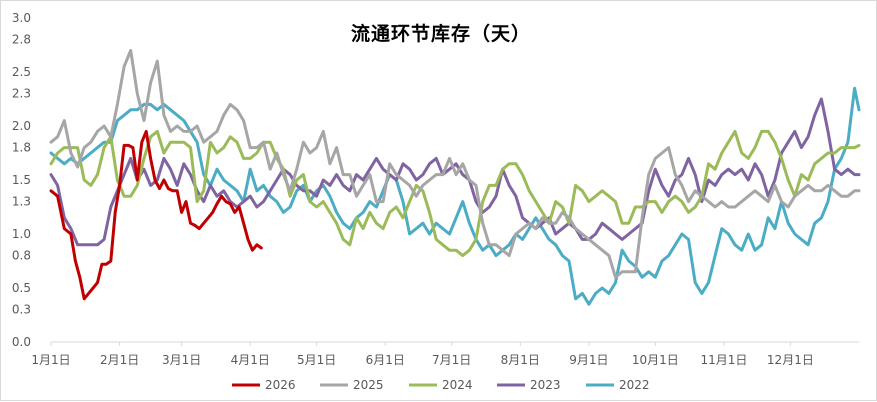  I want to click on series-line-2026, so click(156, 215).